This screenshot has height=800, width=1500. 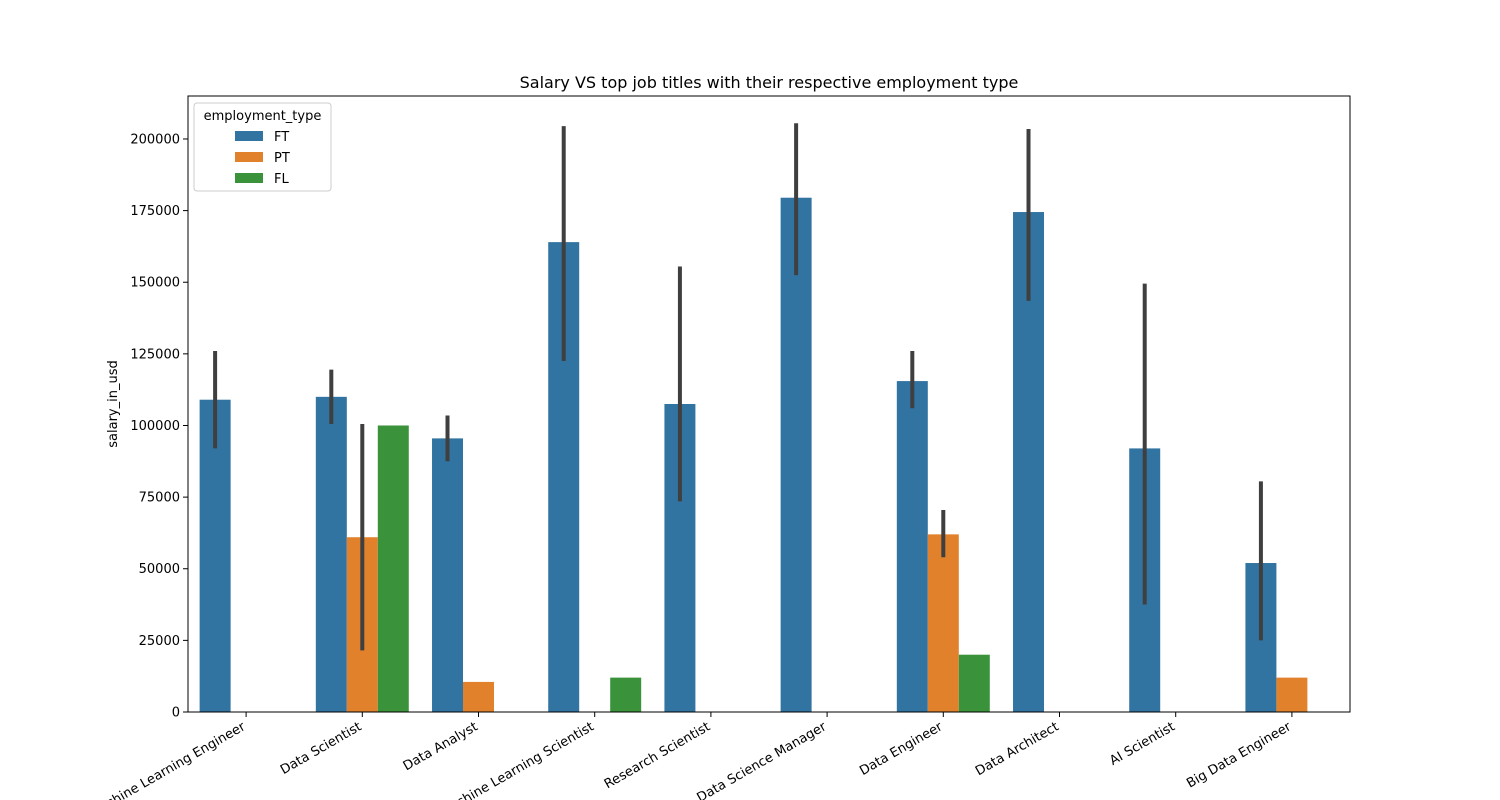 What do you see at coordinates (155, 426) in the screenshot?
I see `y-tick-label: 100000` at bounding box center [155, 426].